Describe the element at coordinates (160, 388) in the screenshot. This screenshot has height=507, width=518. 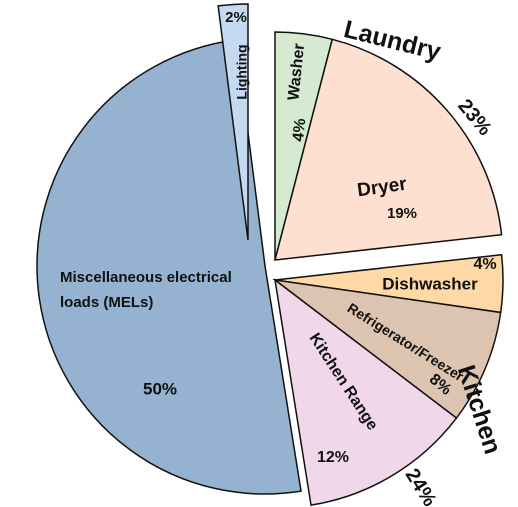
I see `value-label: 50%` at that location.